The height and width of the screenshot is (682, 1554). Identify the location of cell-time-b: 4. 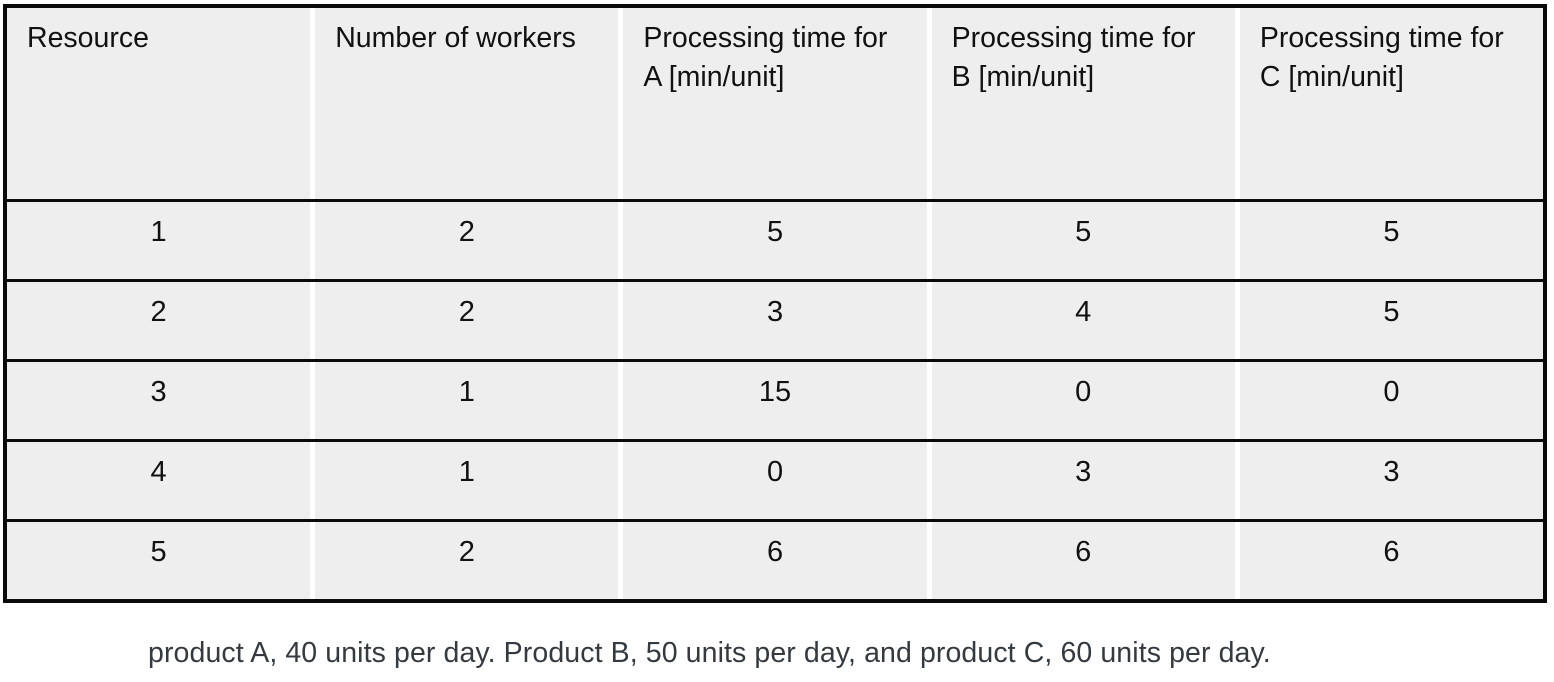
(1083, 320).